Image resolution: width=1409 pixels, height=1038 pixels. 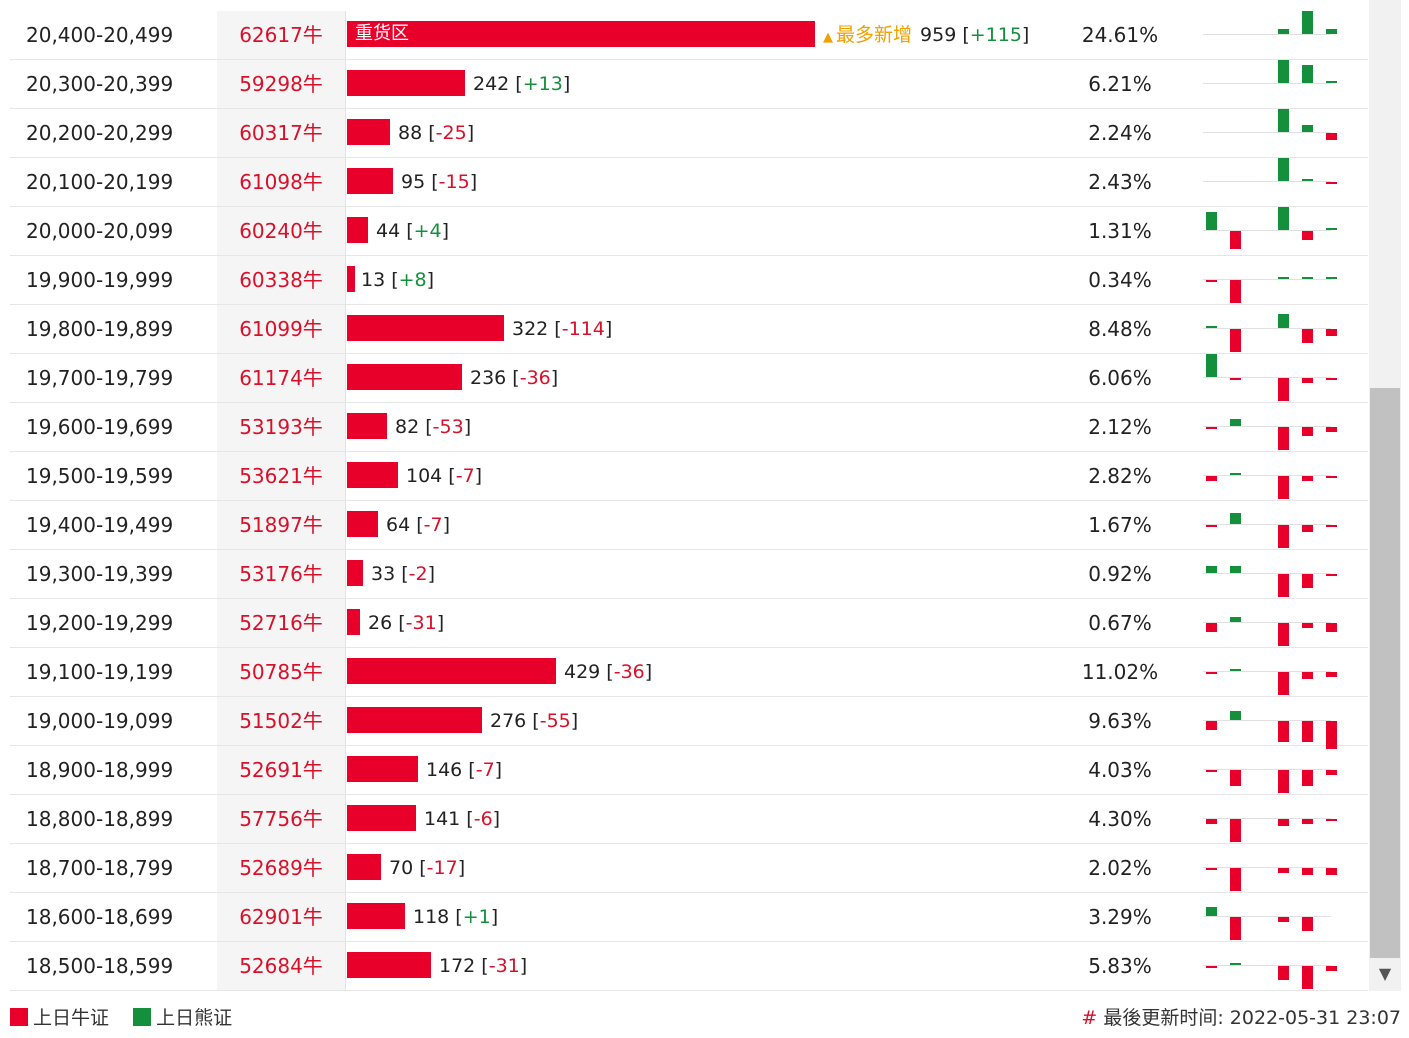 I want to click on count-bar-cell: 70 [-17], so click(x=705, y=868).